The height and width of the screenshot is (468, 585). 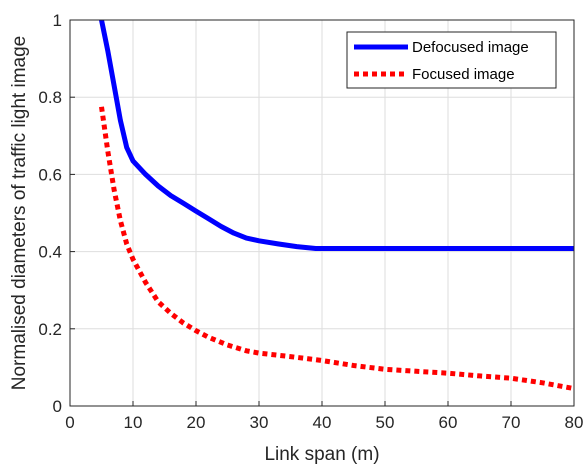 What do you see at coordinates (385, 422) in the screenshot?
I see `x-tick-label: 50` at bounding box center [385, 422].